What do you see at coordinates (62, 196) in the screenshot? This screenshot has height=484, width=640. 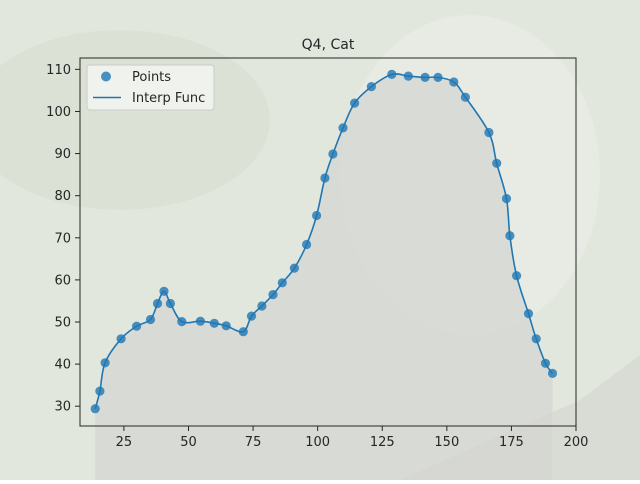 I see `y-tick-label: 80` at bounding box center [62, 196].